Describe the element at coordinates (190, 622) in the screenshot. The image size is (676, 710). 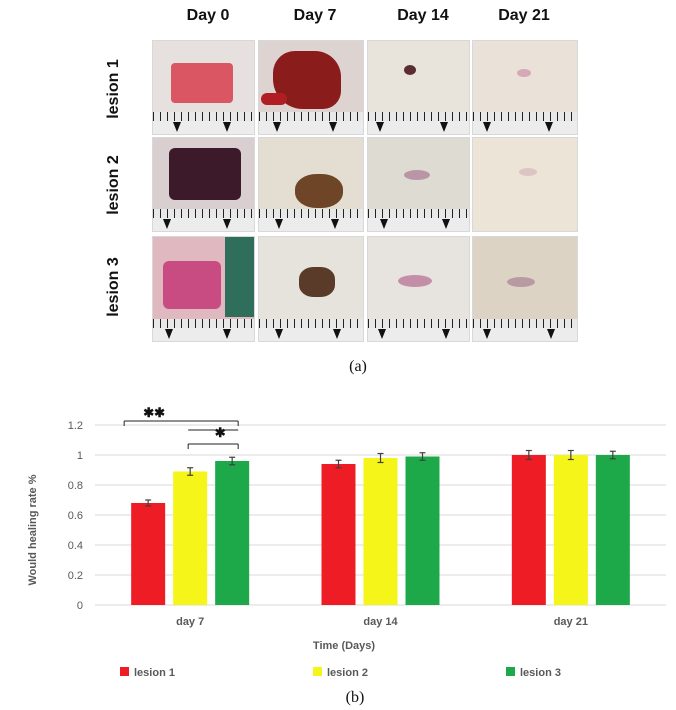
I see `x-tick-label: day 7` at that location.